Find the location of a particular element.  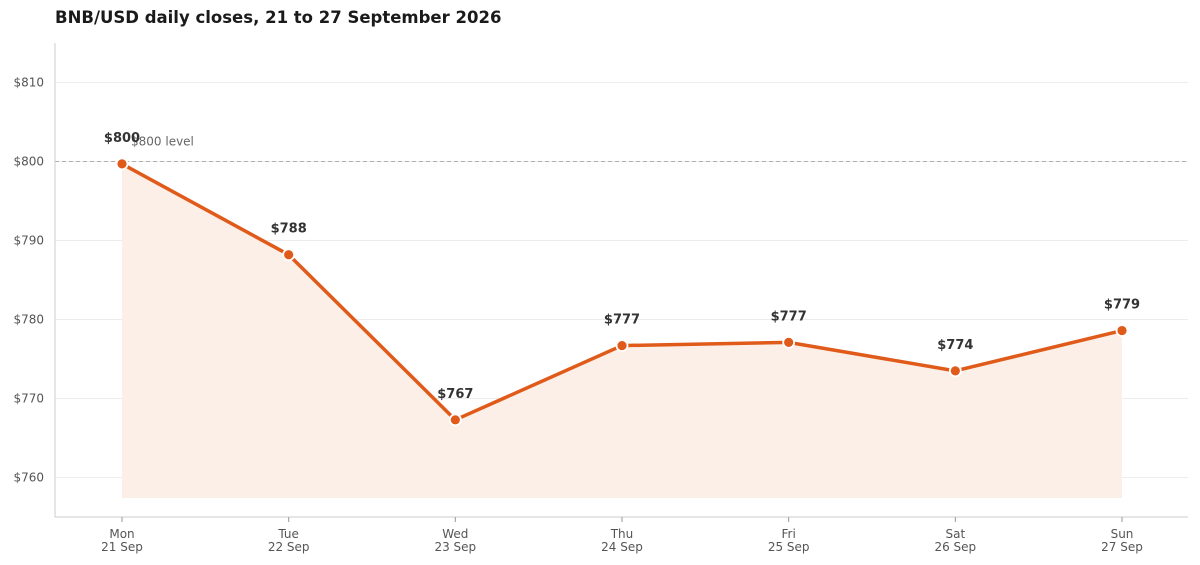

x-tick-label-day: Fri is located at coordinates (789, 534).